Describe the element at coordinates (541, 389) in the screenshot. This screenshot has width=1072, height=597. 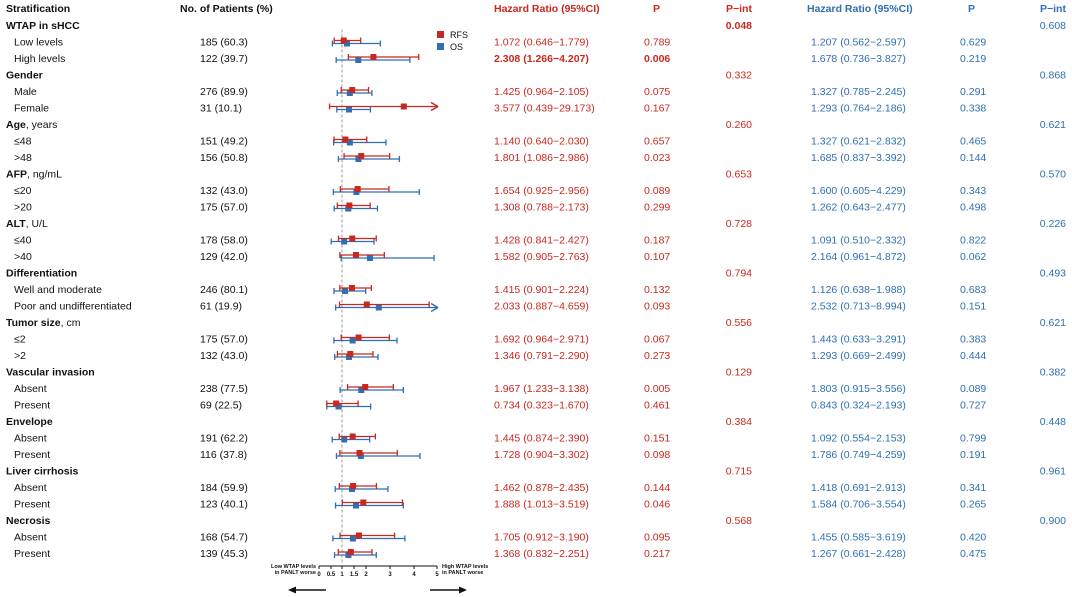
I see `row-hr-rfs: 1.967 (1.233−3.138)` at that location.